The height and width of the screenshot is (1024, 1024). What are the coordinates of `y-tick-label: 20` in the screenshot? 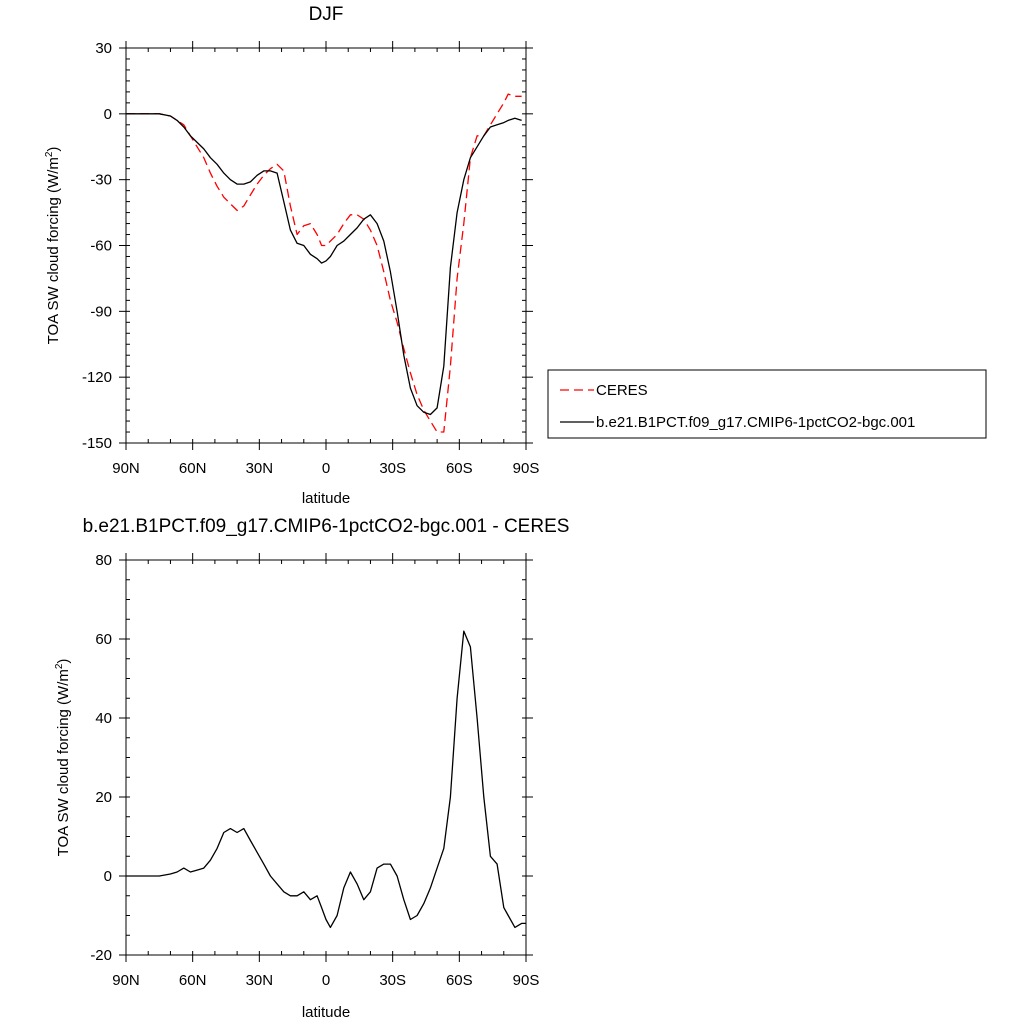 It's located at (103, 797).